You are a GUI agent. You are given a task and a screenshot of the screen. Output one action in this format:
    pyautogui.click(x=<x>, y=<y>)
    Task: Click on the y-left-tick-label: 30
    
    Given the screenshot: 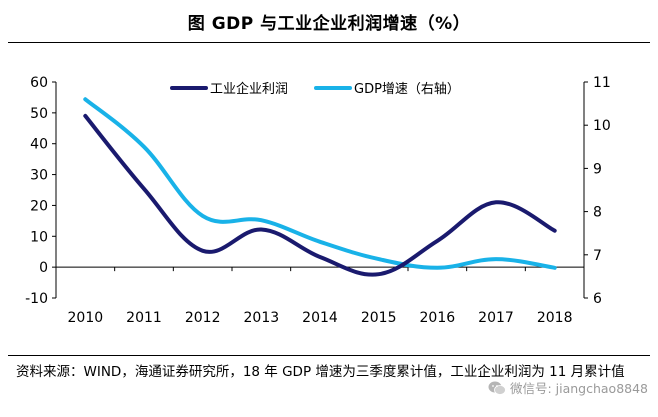 What is the action you would take?
    pyautogui.click(x=39, y=176)
    